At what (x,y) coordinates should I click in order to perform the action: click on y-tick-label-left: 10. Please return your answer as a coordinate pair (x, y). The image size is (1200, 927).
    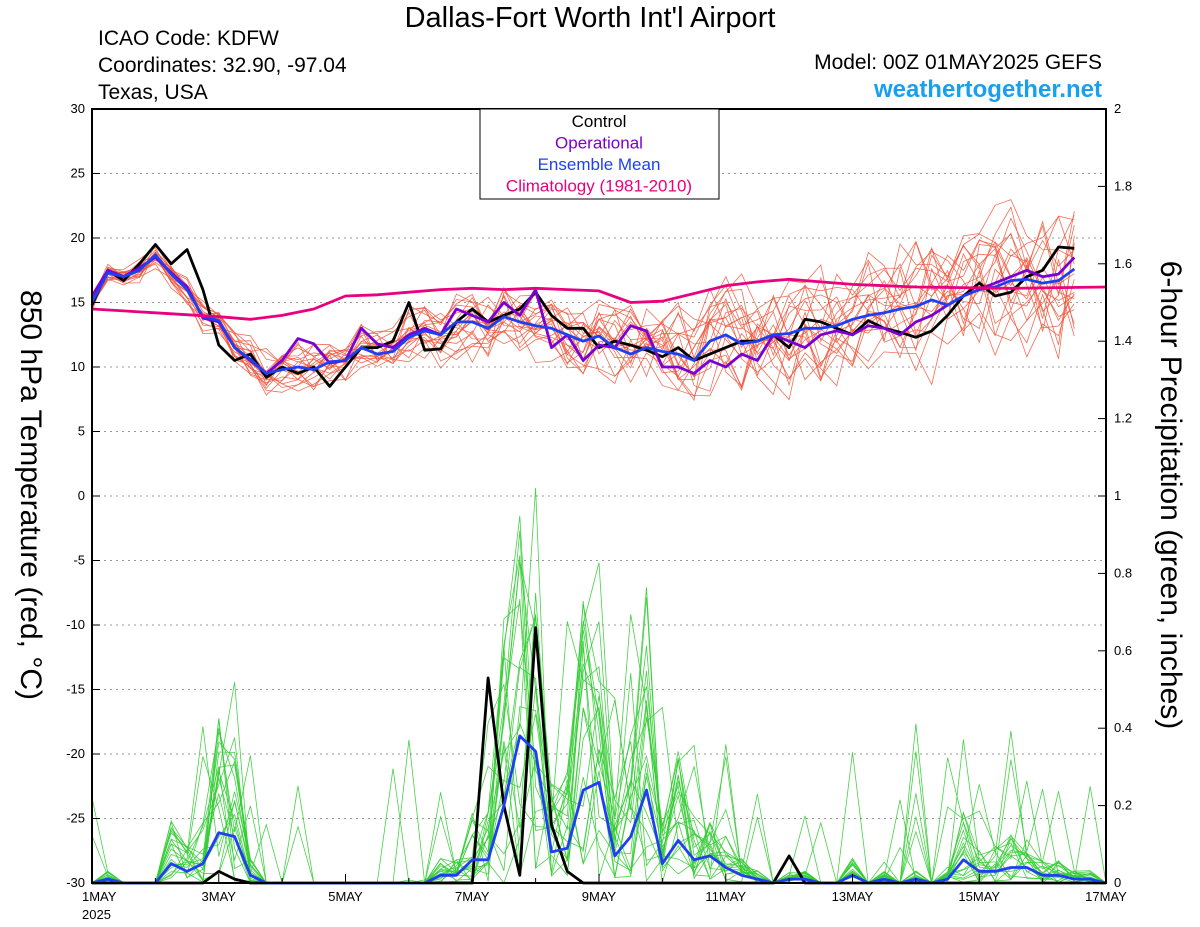
    Looking at the image, I should click on (78, 366).